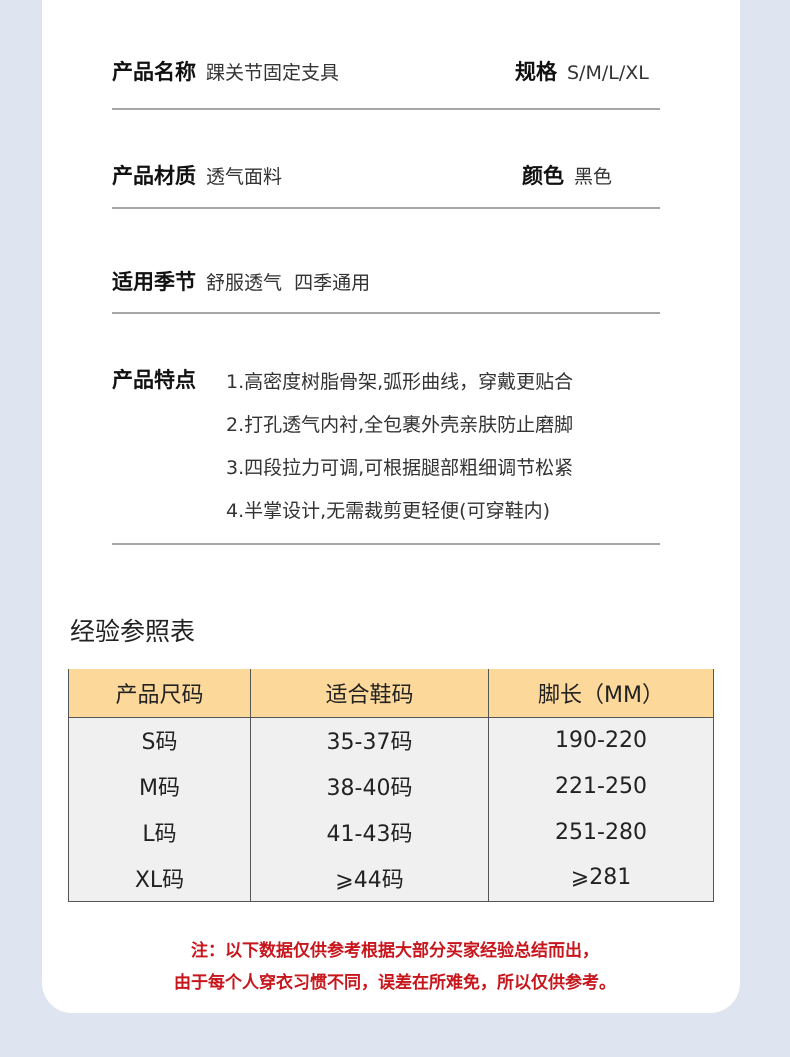 This screenshot has height=1057, width=790. I want to click on table-row: XL码 ⩾44码 ⩾281, so click(391, 878).